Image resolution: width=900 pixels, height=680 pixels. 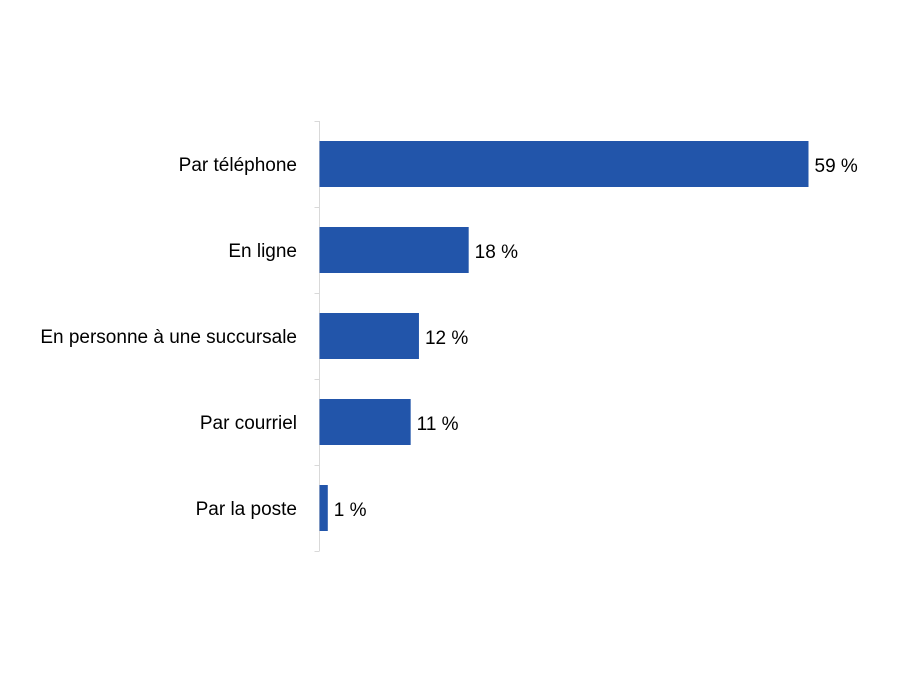 I want to click on category-label: Par téléphone, so click(x=238, y=165).